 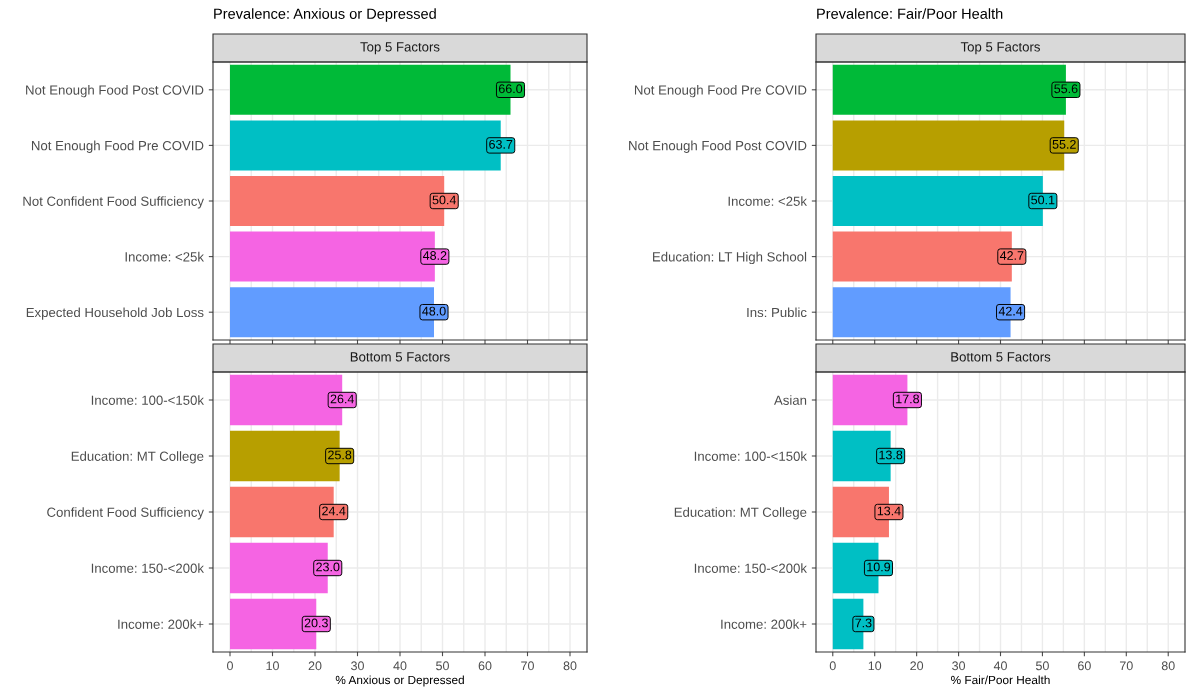 I want to click on data-label: 50.4, so click(x=444, y=200).